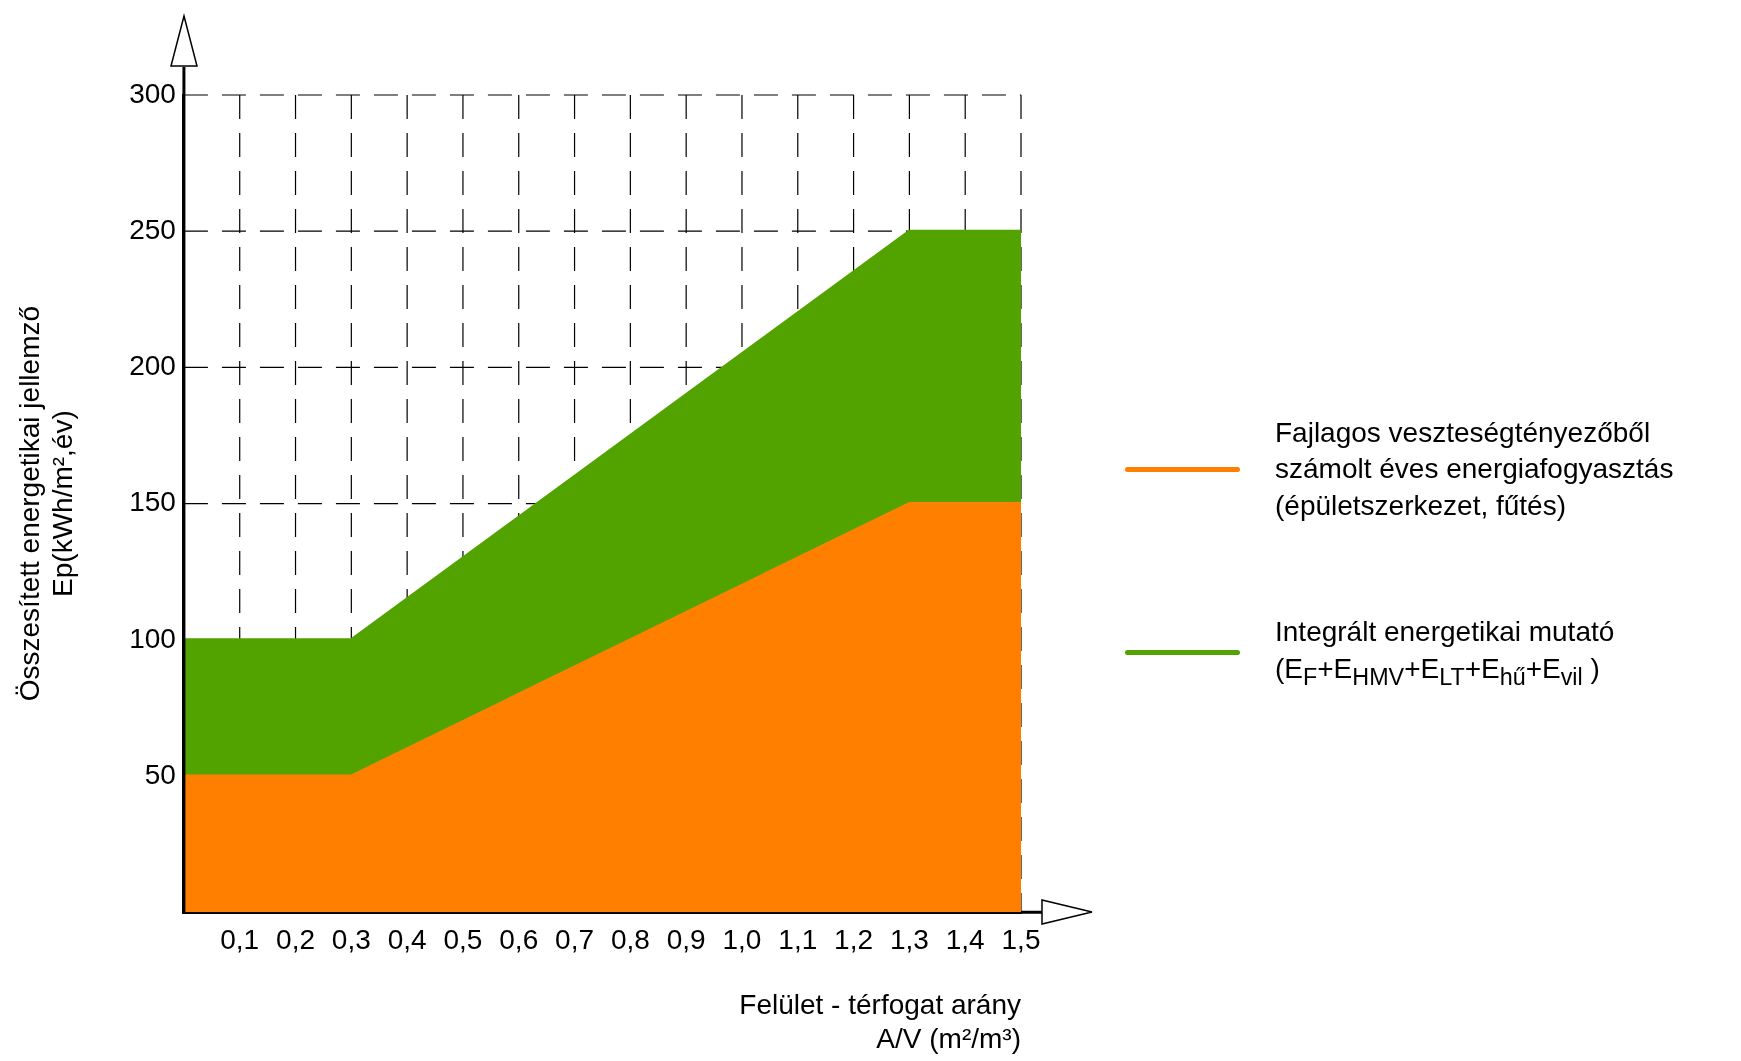 The height and width of the screenshot is (1061, 1741). Describe the element at coordinates (160, 774) in the screenshot. I see `y-tick-label: 50` at that location.